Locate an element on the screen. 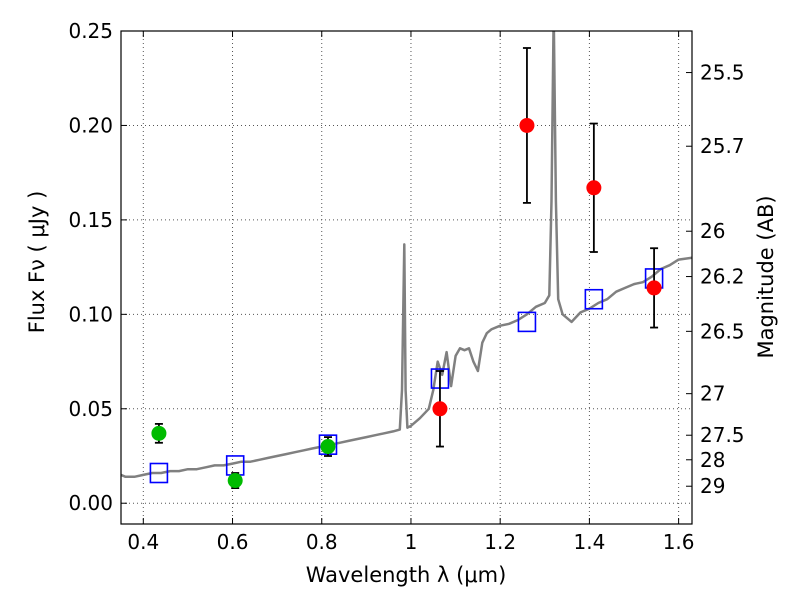  magnitude-tick-label: 26 is located at coordinates (712, 231).